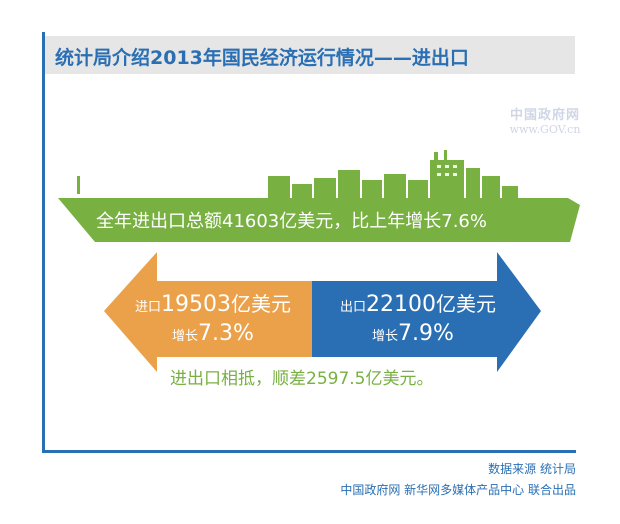 The width and height of the screenshot is (620, 524). I want to click on export-growth-value: 7.9%, so click(426, 333).